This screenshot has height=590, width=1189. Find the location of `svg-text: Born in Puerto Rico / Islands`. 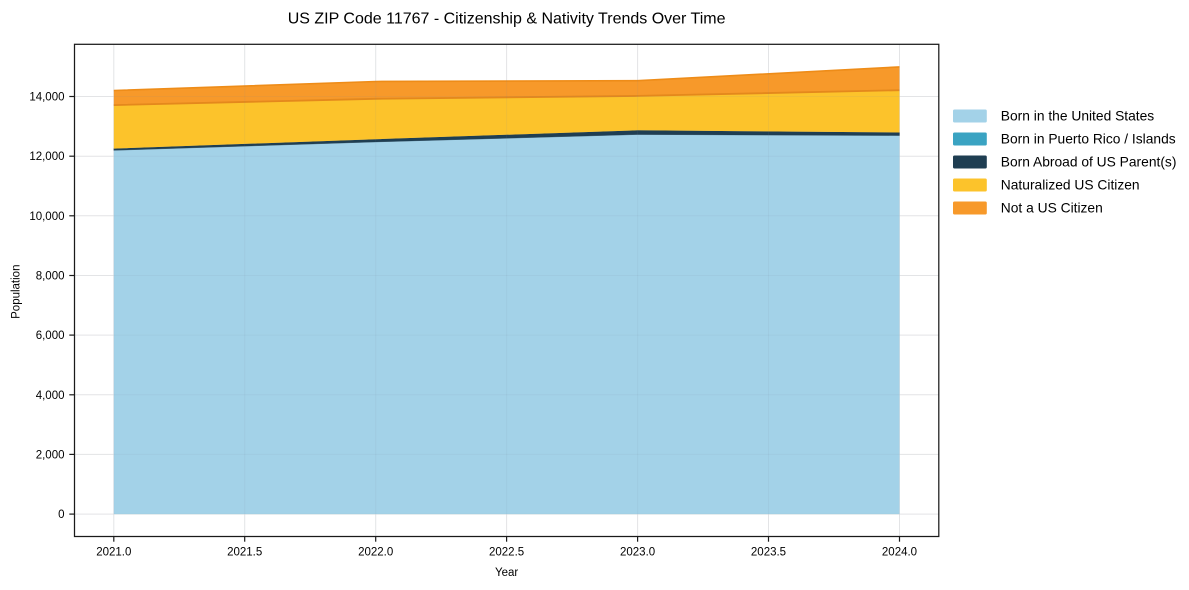

svg-text: Born in Puerto Rico / Islands is located at coordinates (1088, 139).